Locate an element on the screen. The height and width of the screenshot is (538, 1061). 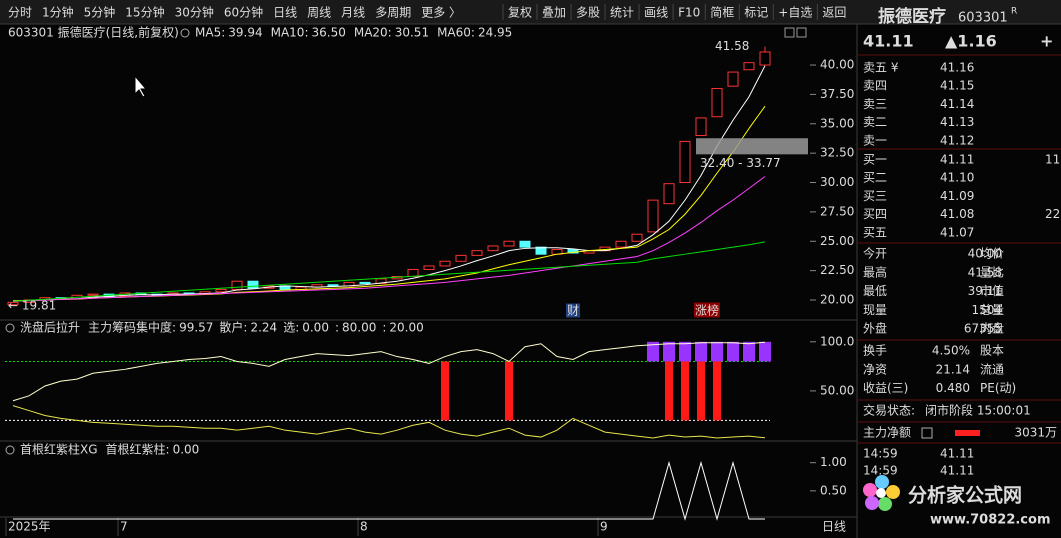
stat-label: 换手 is located at coordinates (875, 351).